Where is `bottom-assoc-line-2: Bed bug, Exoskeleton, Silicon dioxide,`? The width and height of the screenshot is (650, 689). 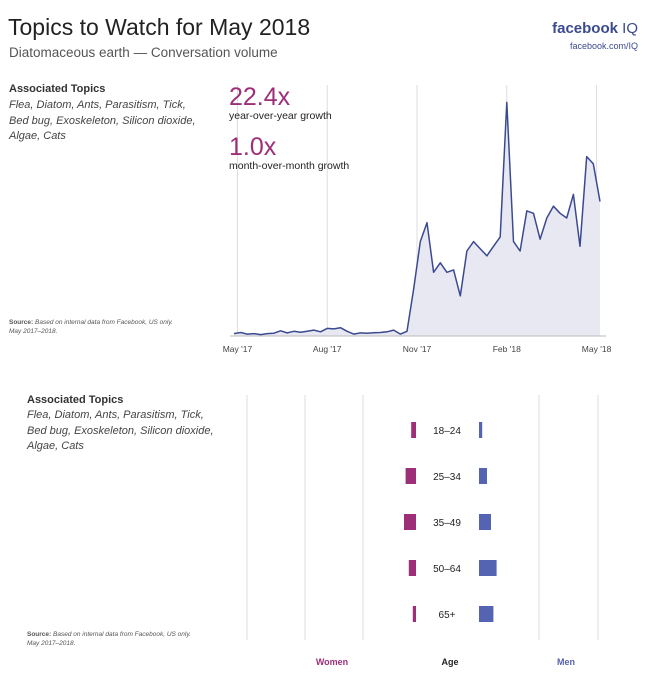 bottom-assoc-line-2: Bed bug, Exoskeleton, Silicon dioxide, is located at coordinates (120, 430).